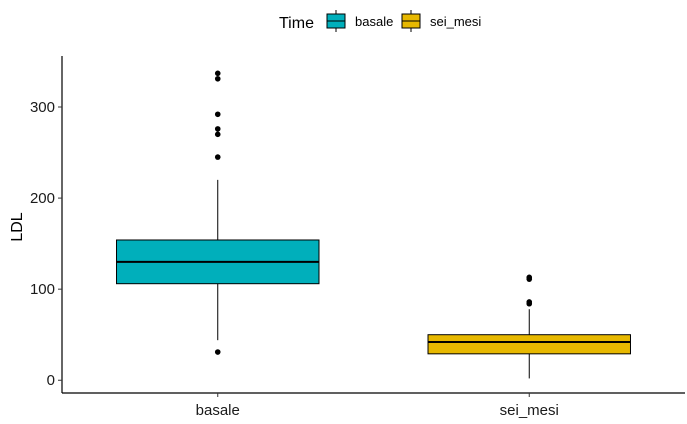  Describe the element at coordinates (51, 380) in the screenshot. I see `y-tick-label: 0` at that location.